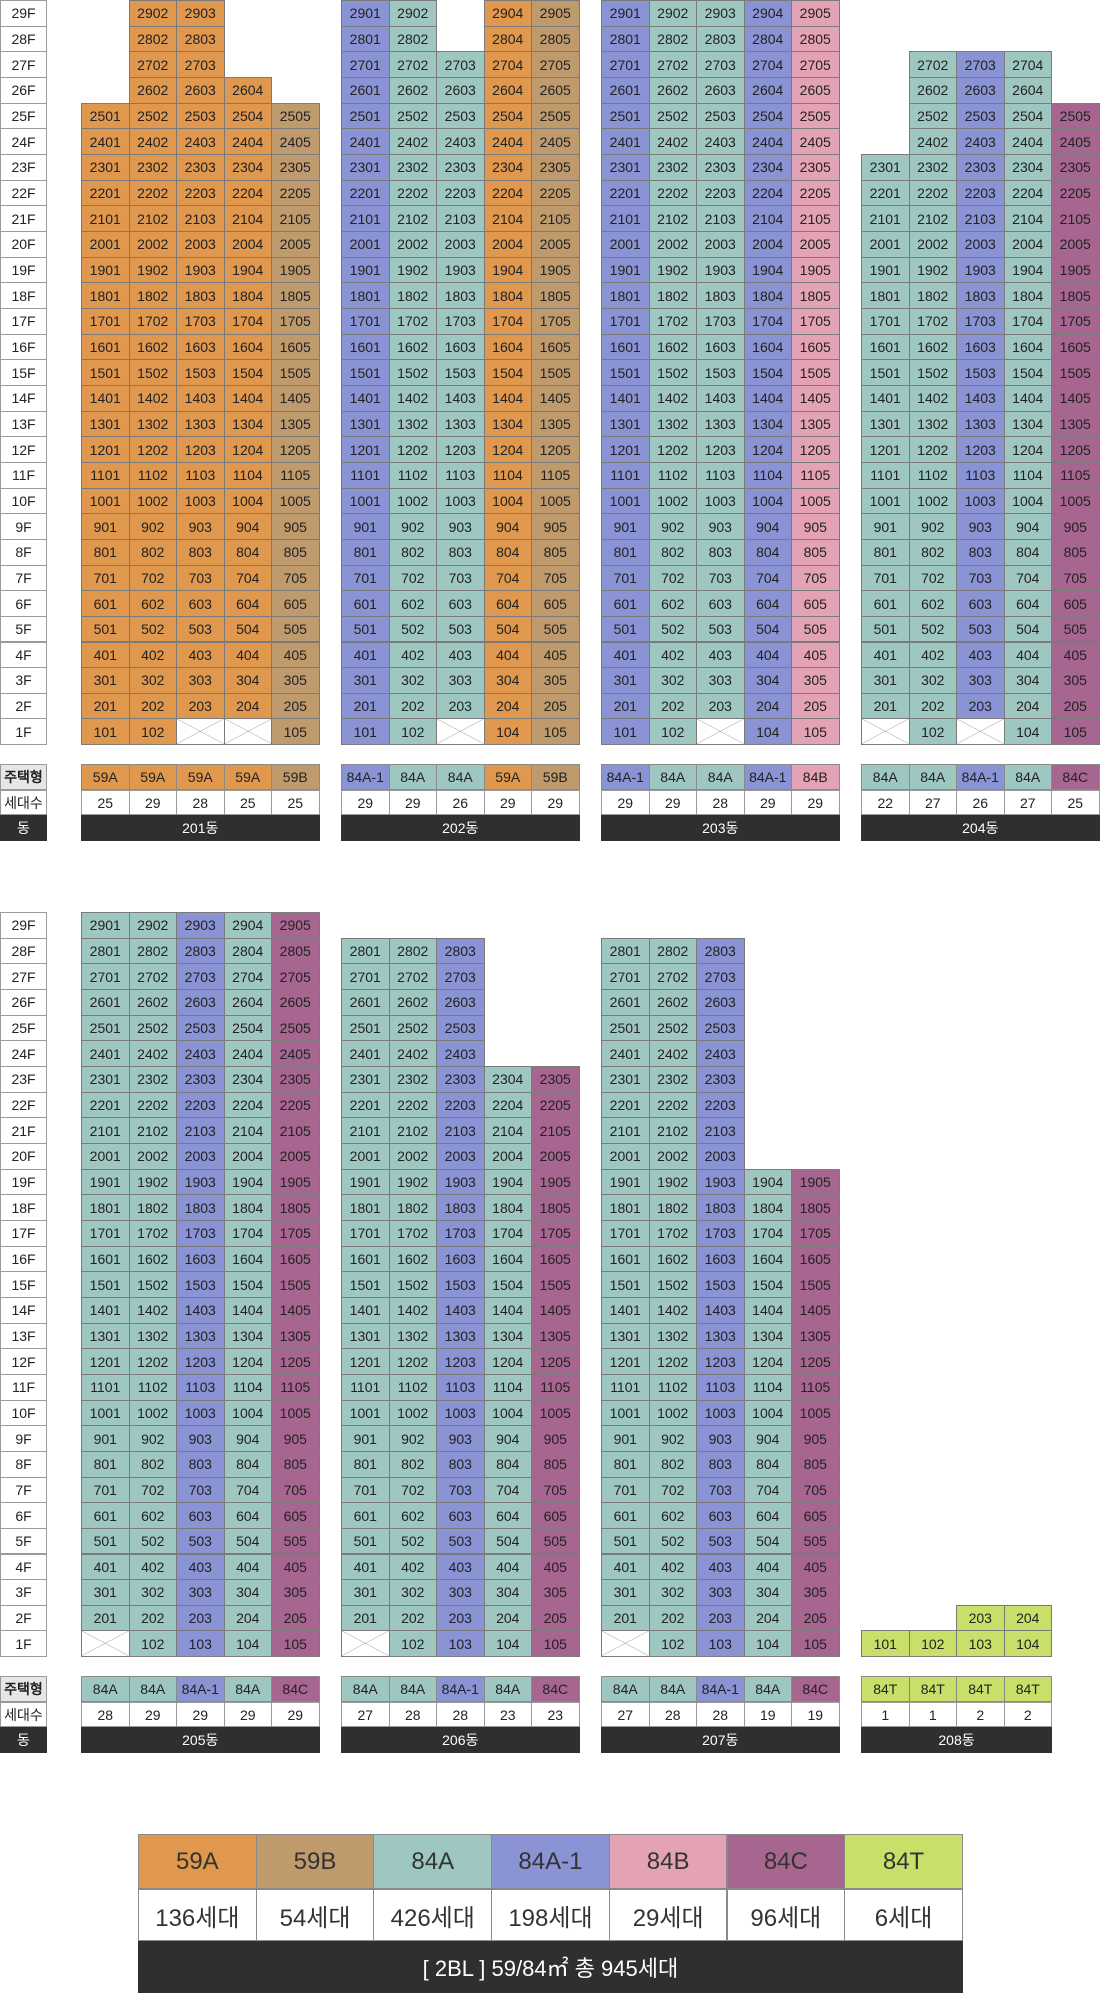  I want to click on unit-cell: 1605, so click(1075, 347).